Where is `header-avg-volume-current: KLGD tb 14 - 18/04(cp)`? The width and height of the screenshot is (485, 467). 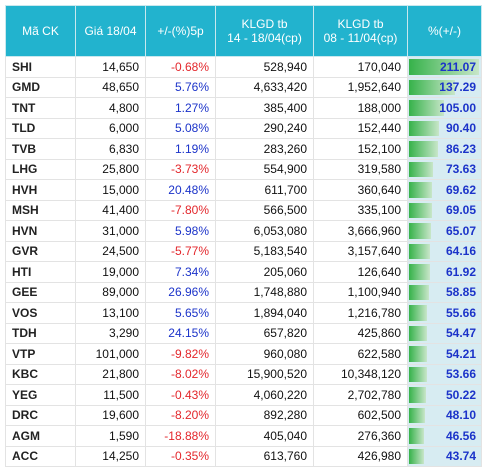 header-avg-volume-current: KLGD tb 14 - 18/04(cp) is located at coordinates (264, 31).